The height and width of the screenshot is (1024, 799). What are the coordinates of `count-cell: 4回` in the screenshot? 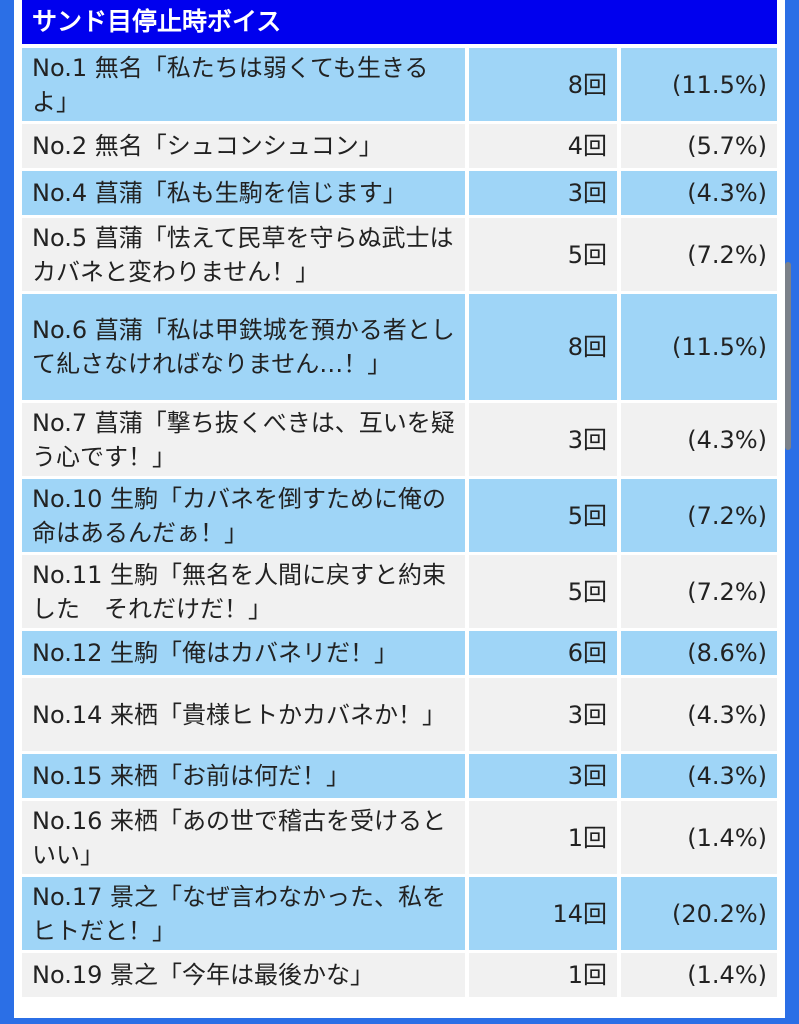 It's located at (545, 146).